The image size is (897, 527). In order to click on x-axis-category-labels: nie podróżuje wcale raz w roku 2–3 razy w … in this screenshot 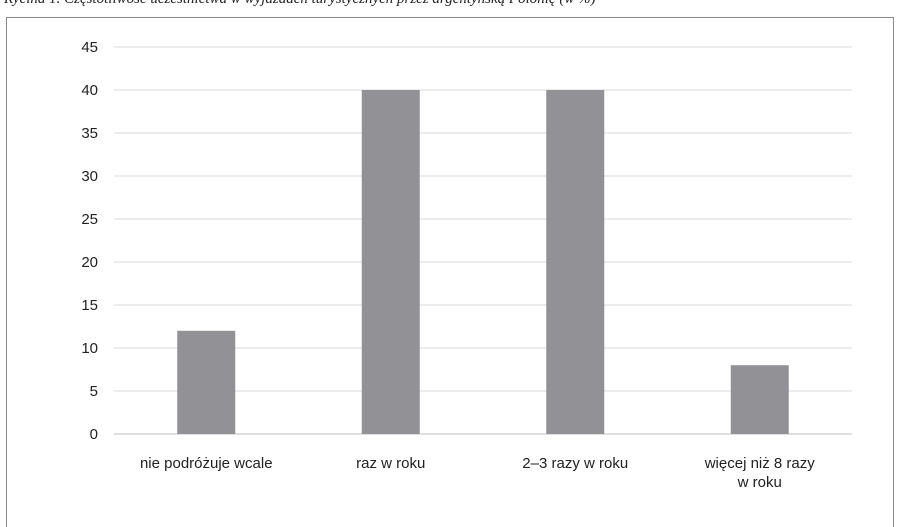, I will do `click(477, 473)`.